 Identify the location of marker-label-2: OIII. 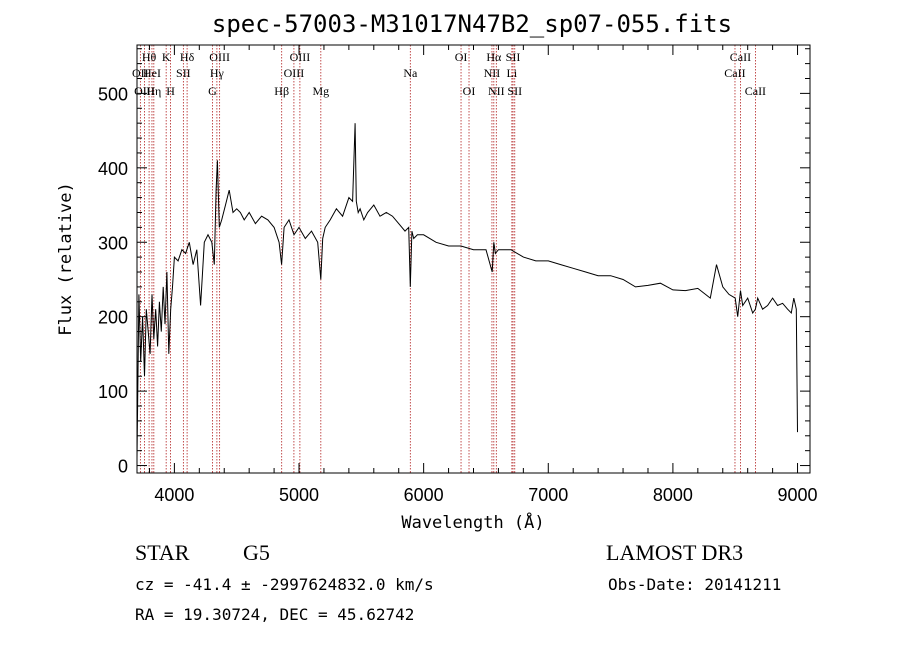
(144, 91).